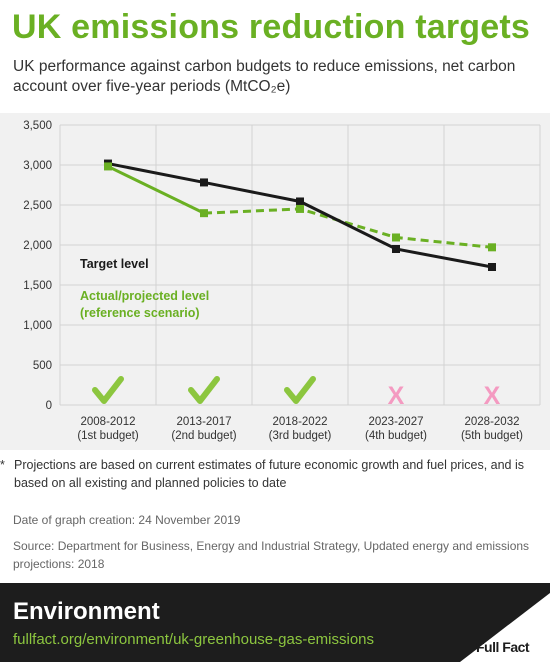 Image resolution: width=550 pixels, height=662 pixels. I want to click on legend-actual-label: Actual/projected level, so click(144, 296).